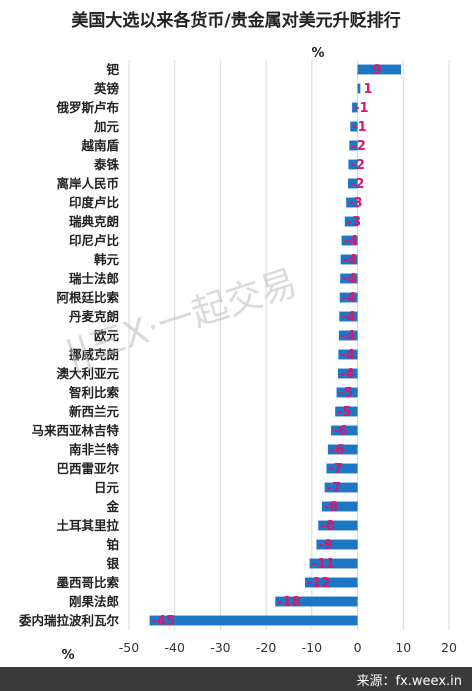 This screenshot has width=472, height=691. I want to click on value-label-9: -4, so click(351, 241).